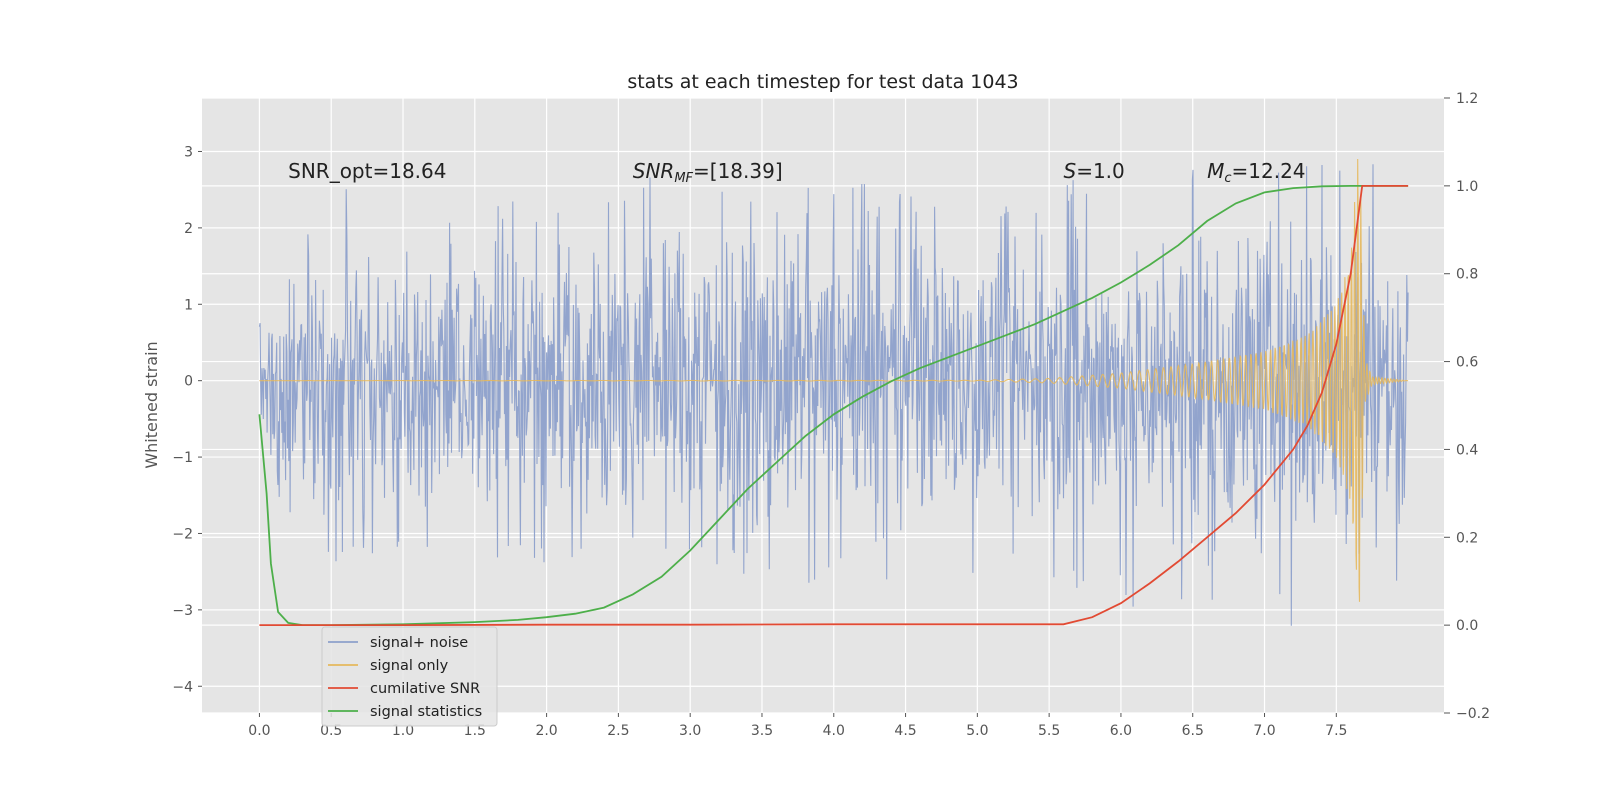  What do you see at coordinates (690, 731) in the screenshot?
I see `x-tick-label: 3.0` at bounding box center [690, 731].